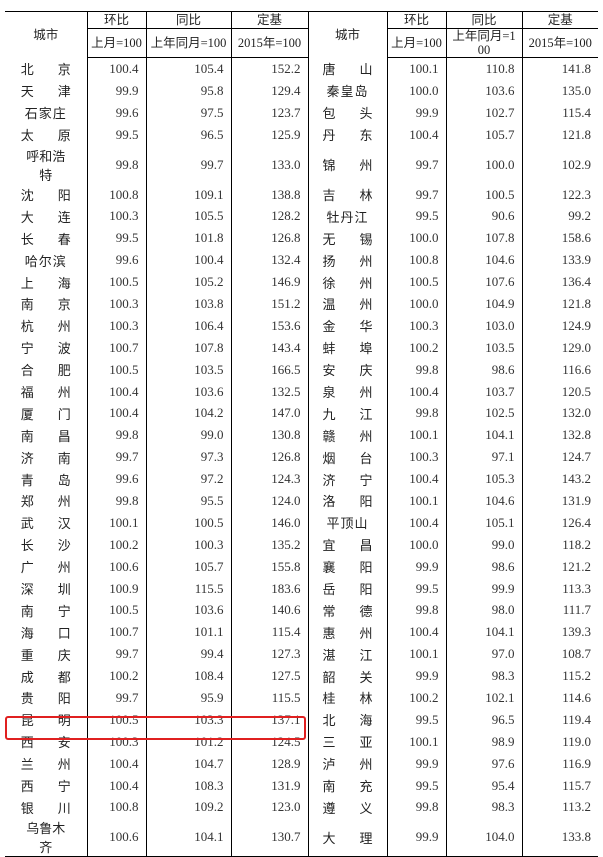 The width and height of the screenshot is (603, 857). I want to click on left-base-value: 124.3, so click(269, 479).